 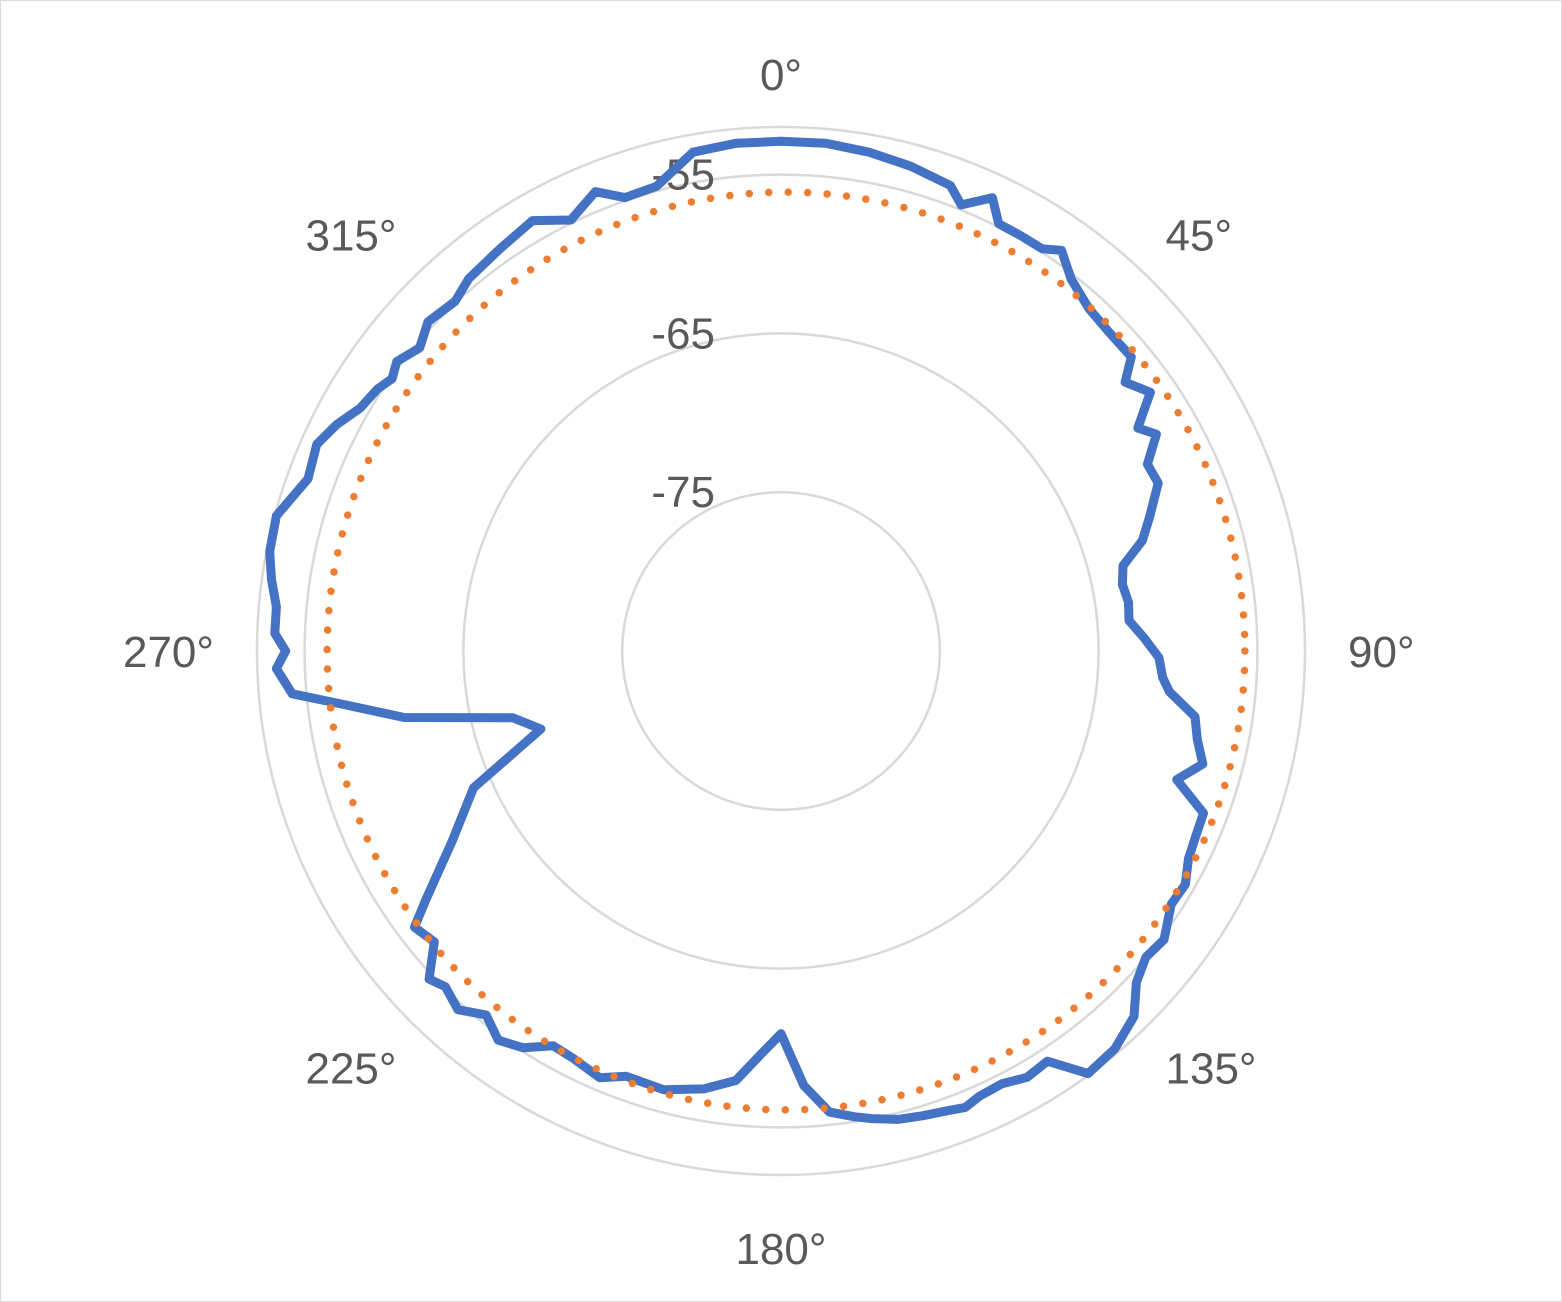 I want to click on radial-tick-labels: -55-65-75, so click(x=683, y=334).